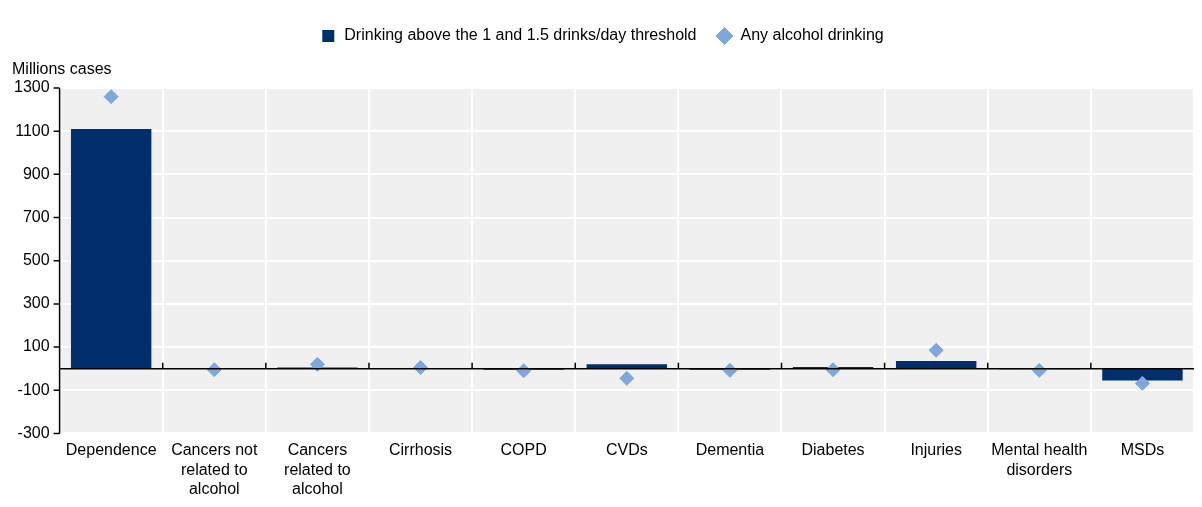 This screenshot has height=507, width=1202. Describe the element at coordinates (33, 432) in the screenshot. I see `y-tick-label: -300` at that location.